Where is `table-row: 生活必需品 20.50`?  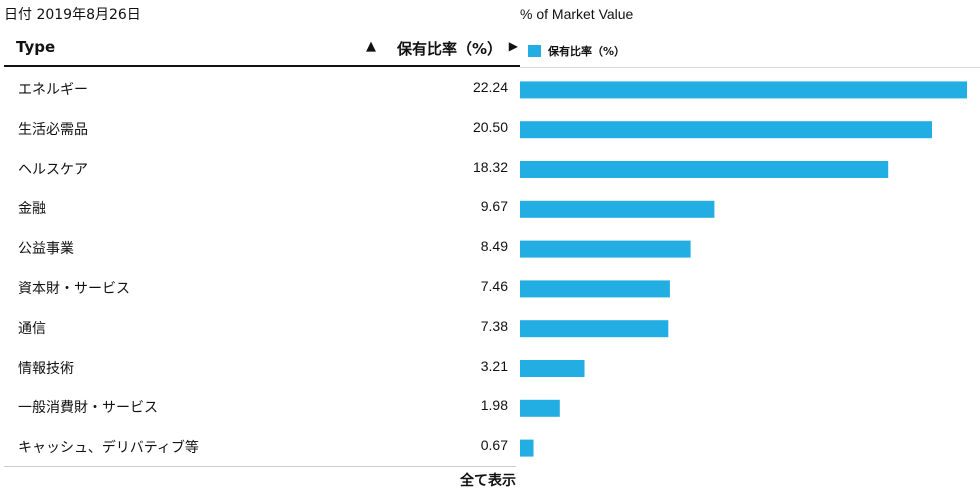
table-row: 生活必需品 20.50 is located at coordinates (262, 129).